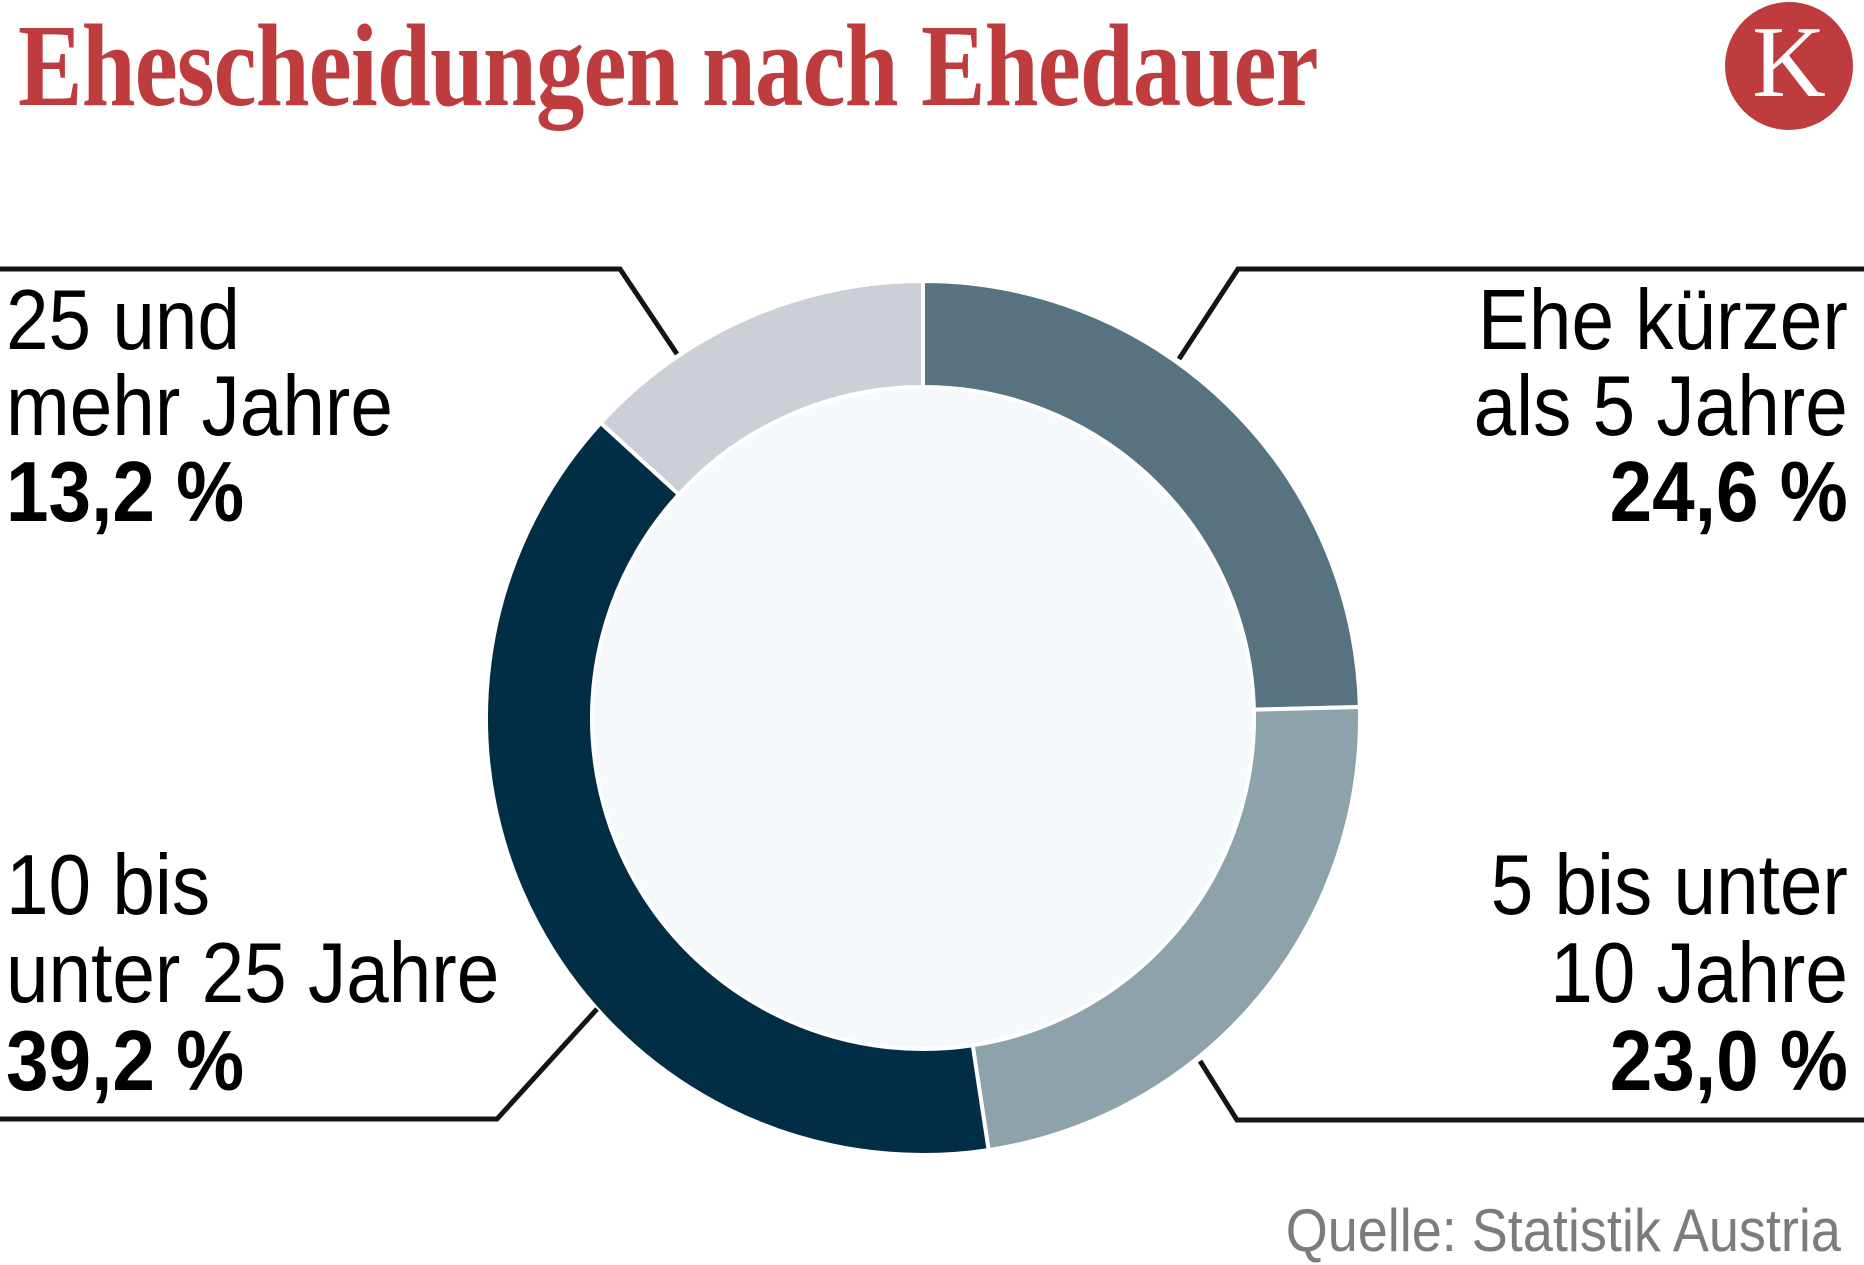 The width and height of the screenshot is (1864, 1265). I want to click on value-label: 23,0 %, so click(1728, 1061).